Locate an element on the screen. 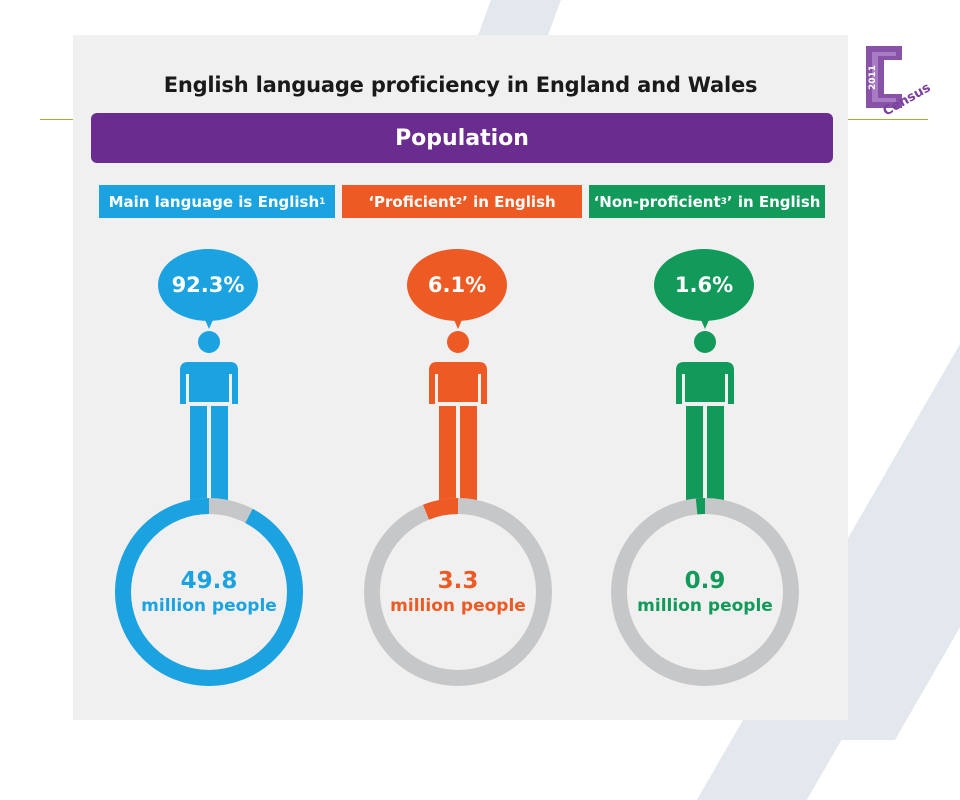 The width and height of the screenshot is (960, 800). donut-label: 3.3 million people is located at coordinates (458, 592).